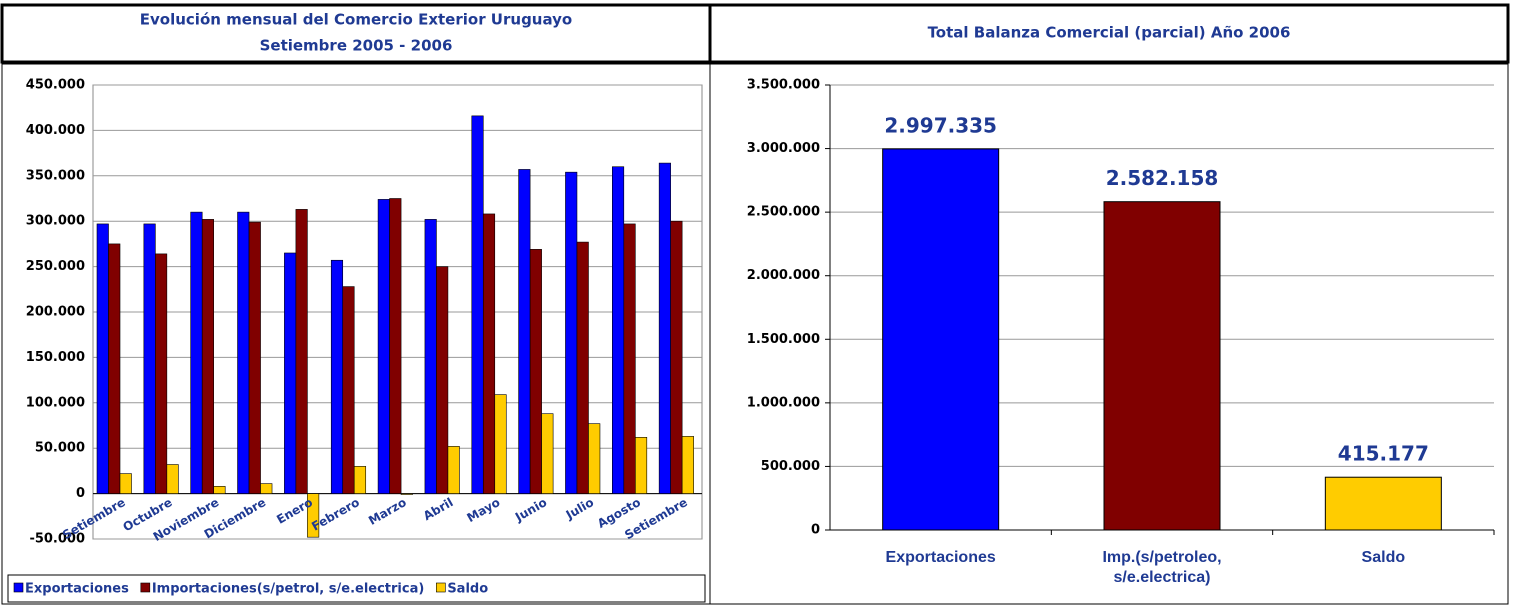 This screenshot has height=608, width=1514. Describe the element at coordinates (55, 221) in the screenshot. I see `y-tick-label: 300.000` at that location.